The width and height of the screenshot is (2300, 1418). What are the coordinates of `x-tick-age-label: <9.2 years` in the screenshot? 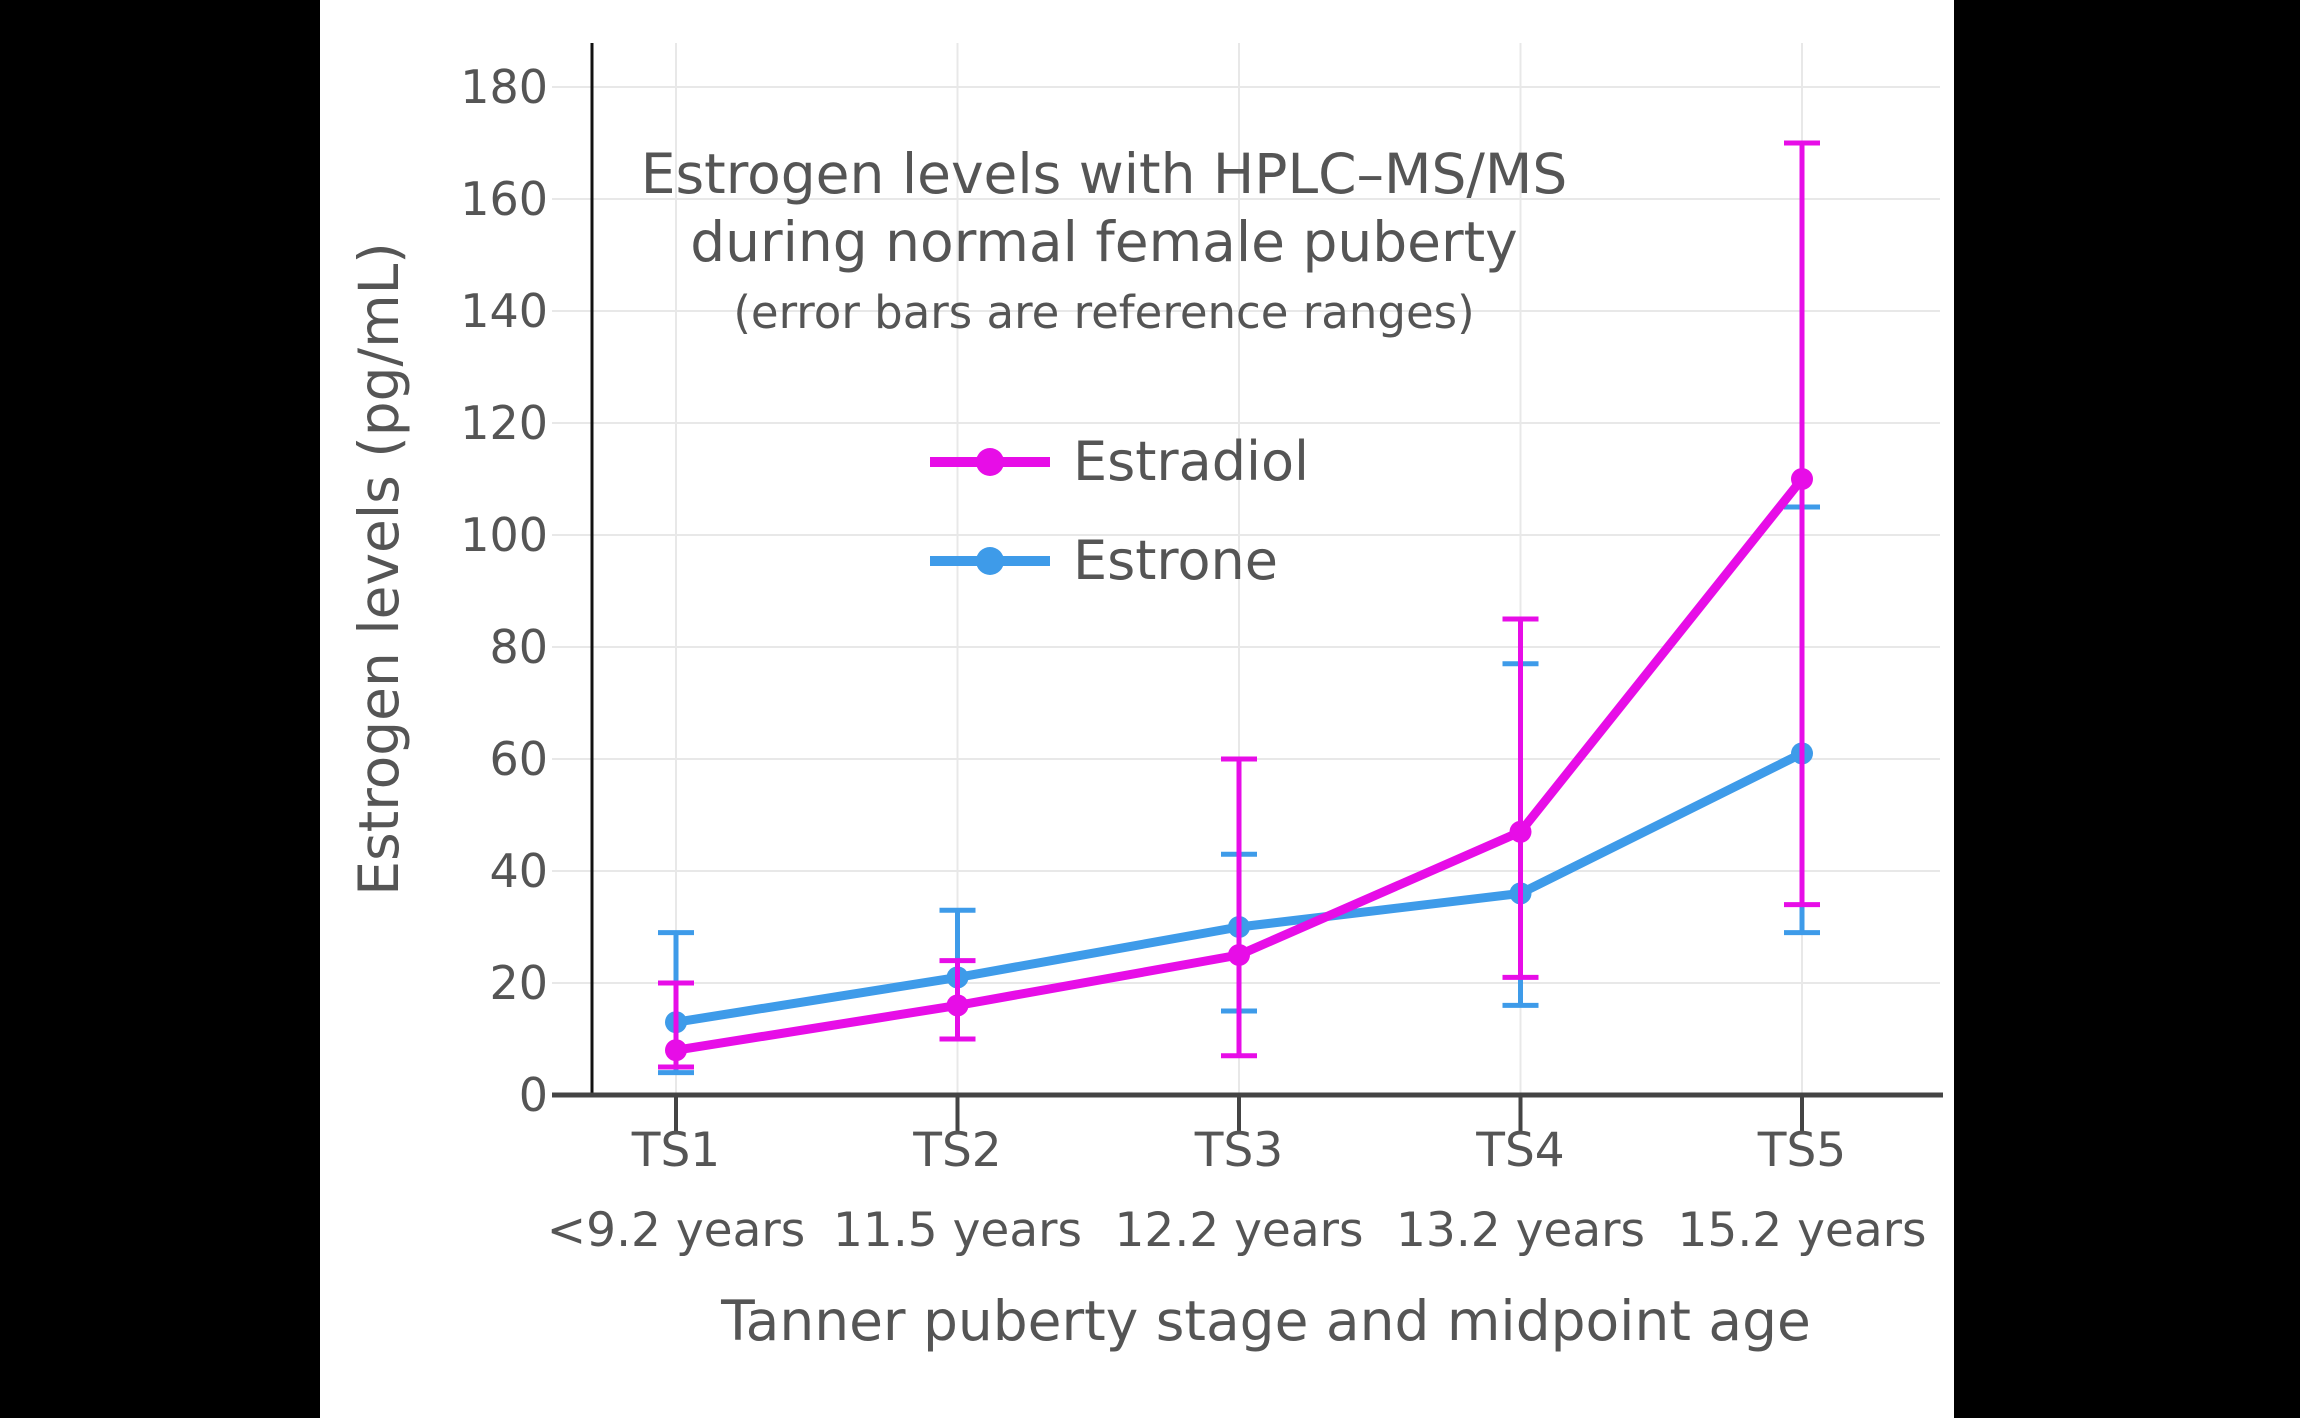 It's located at (676, 1230).